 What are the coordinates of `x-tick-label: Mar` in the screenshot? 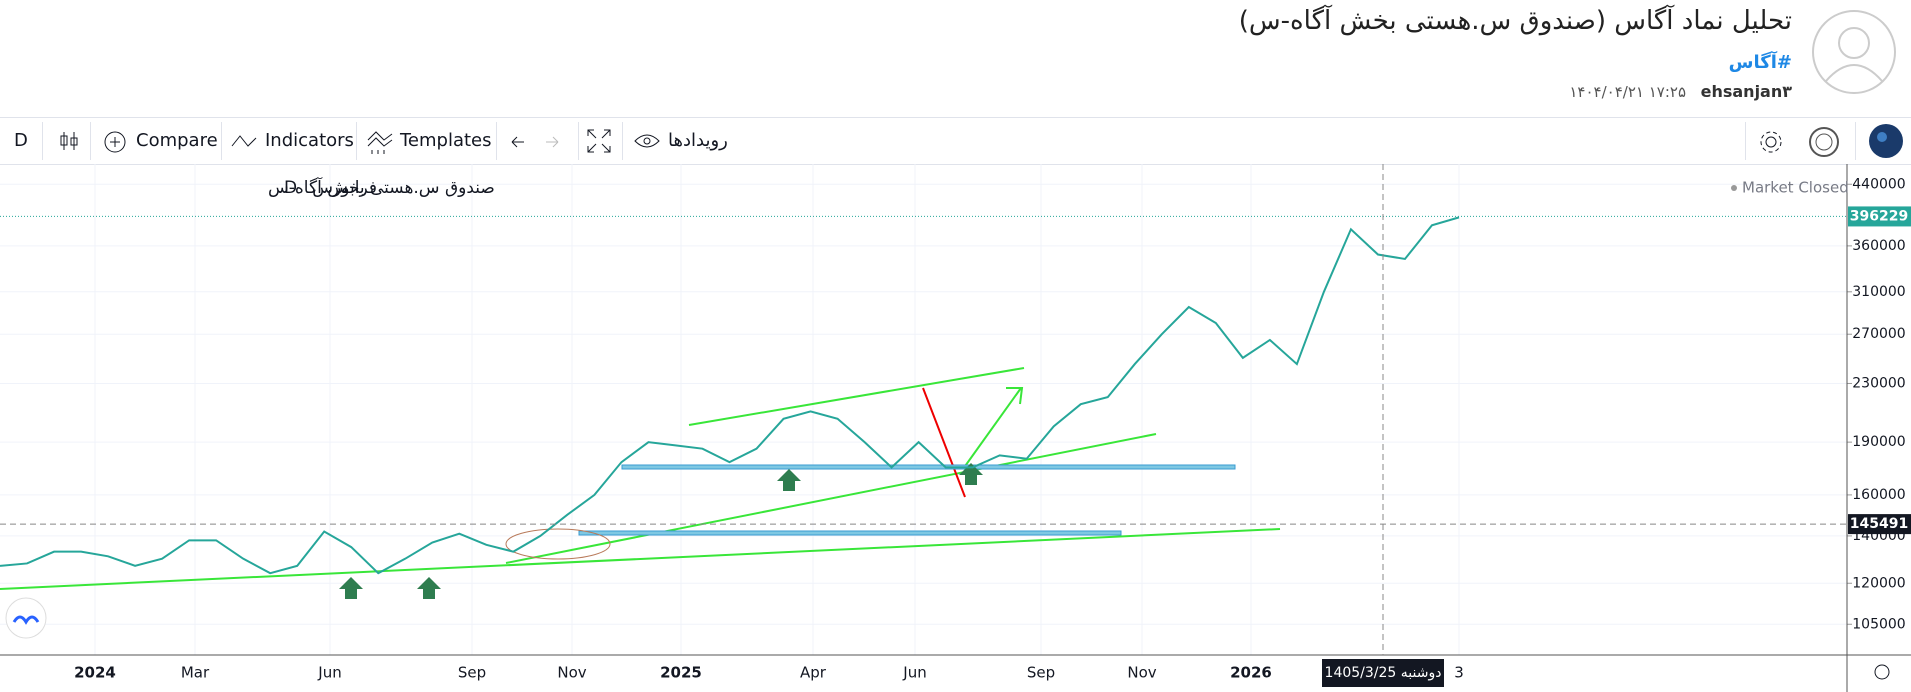 It's located at (195, 673).